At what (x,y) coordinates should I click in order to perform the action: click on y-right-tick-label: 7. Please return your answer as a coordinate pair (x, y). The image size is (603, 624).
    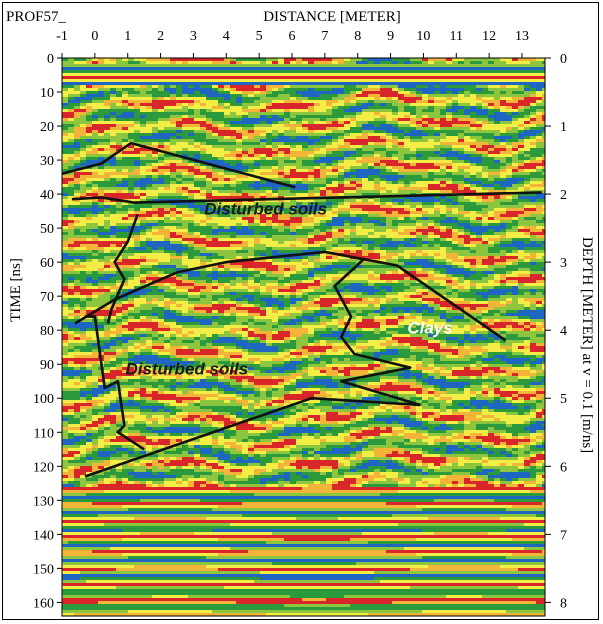
    Looking at the image, I should click on (563, 535).